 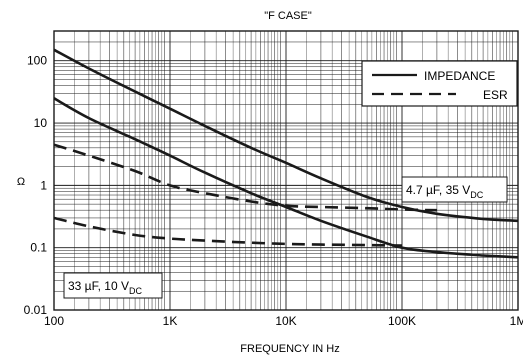 I want to click on series-line-esr33, so click(x=228, y=231).